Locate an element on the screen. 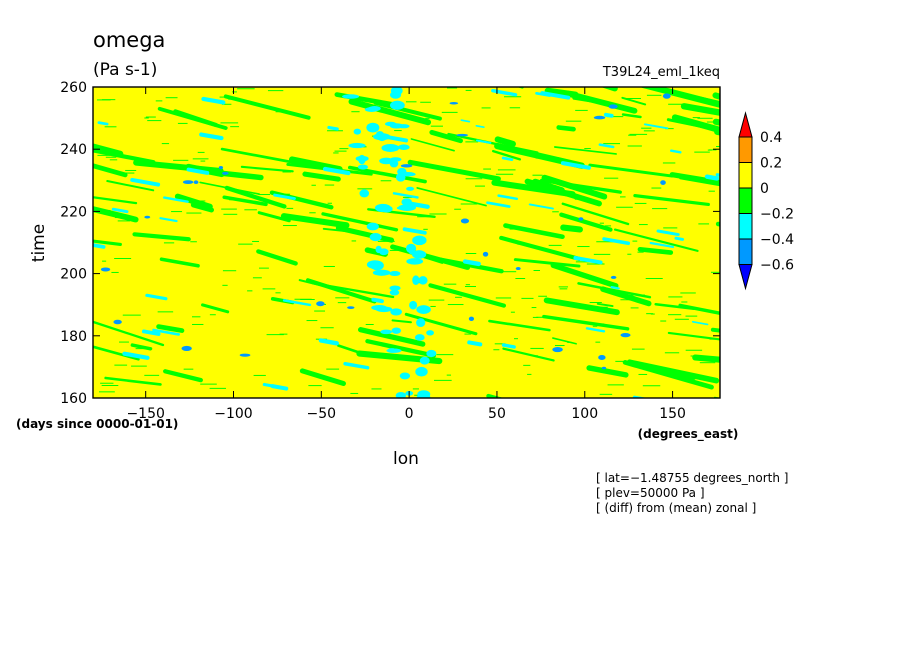 This screenshot has width=904, height=654. colorbar-swatch-top-arrow is located at coordinates (745, 124).